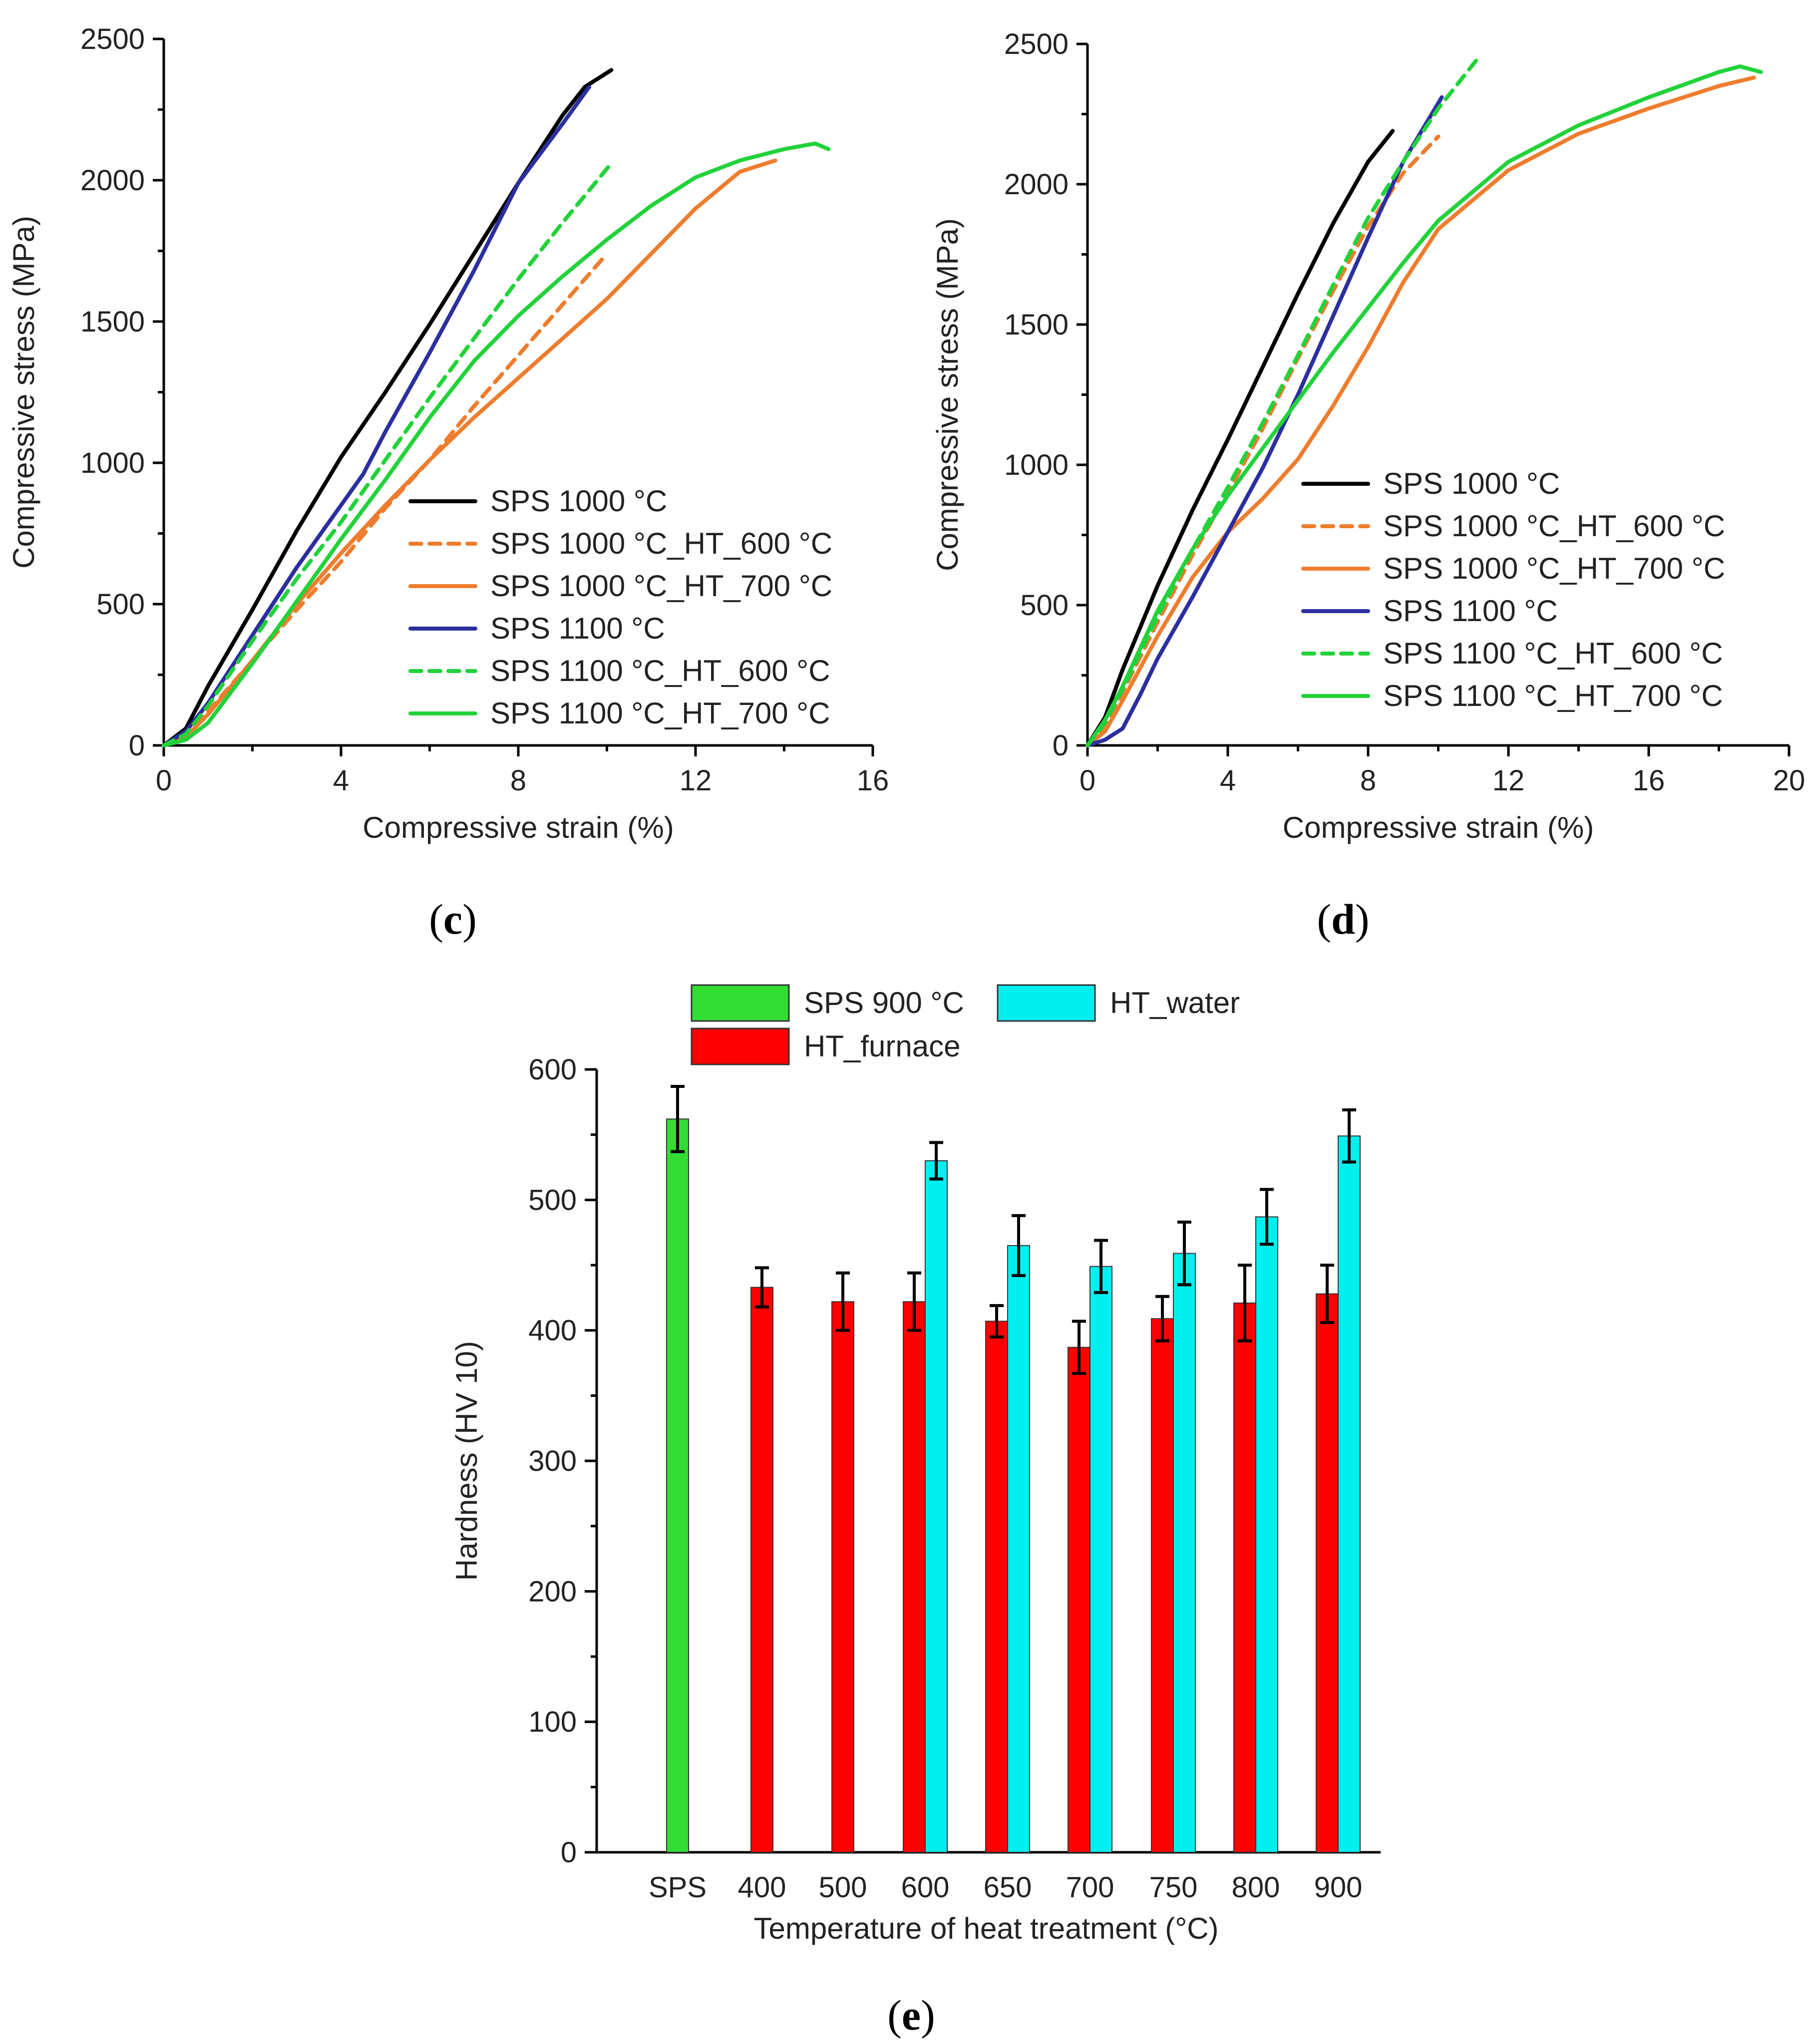 The width and height of the screenshot is (1814, 2044). I want to click on panel-e-label: (e), so click(911, 2015).